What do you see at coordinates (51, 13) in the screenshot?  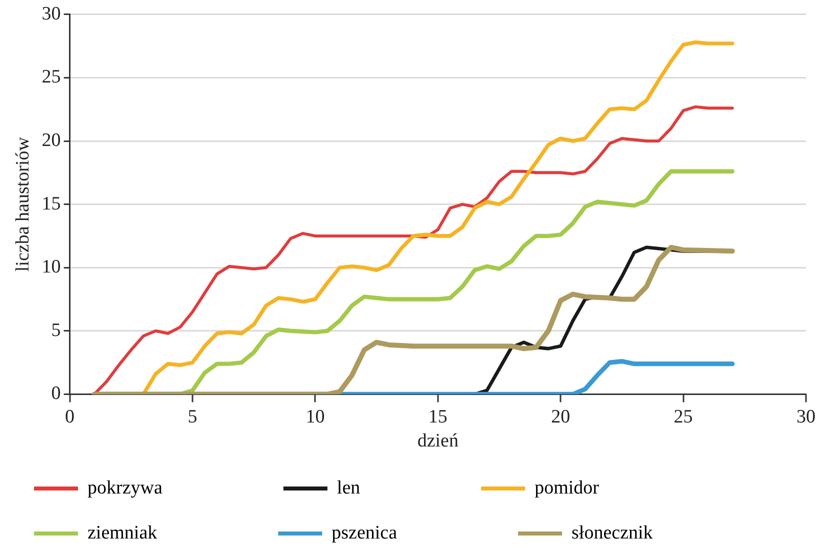 I see `y-tick-label: 30` at bounding box center [51, 13].